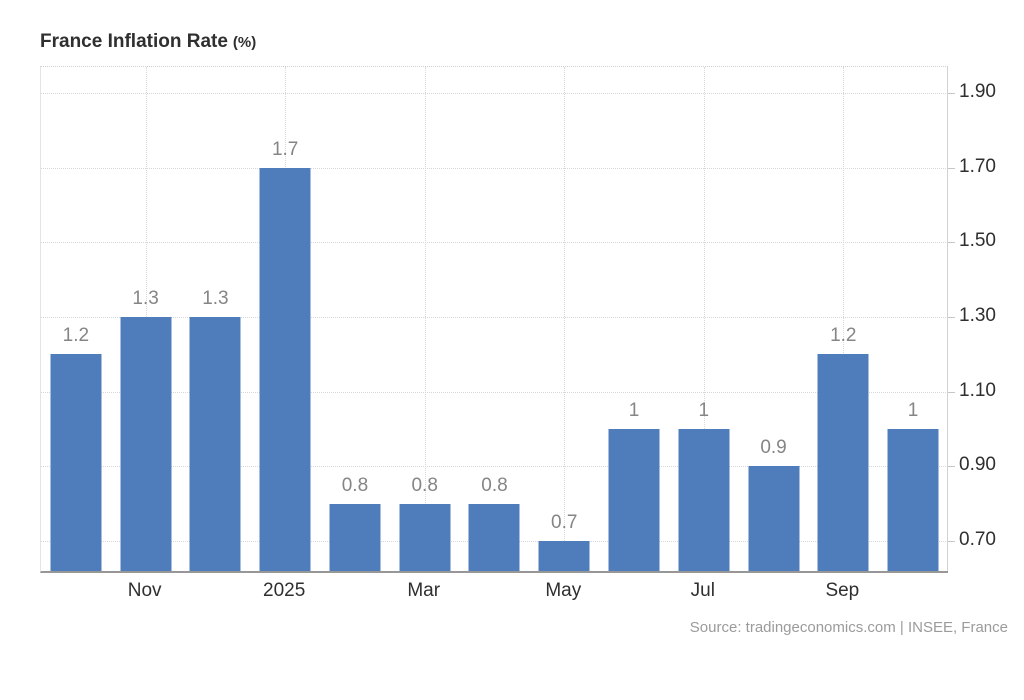 The width and height of the screenshot is (1024, 700). What do you see at coordinates (424, 590) in the screenshot?
I see `x-axis-label: Mar` at bounding box center [424, 590].